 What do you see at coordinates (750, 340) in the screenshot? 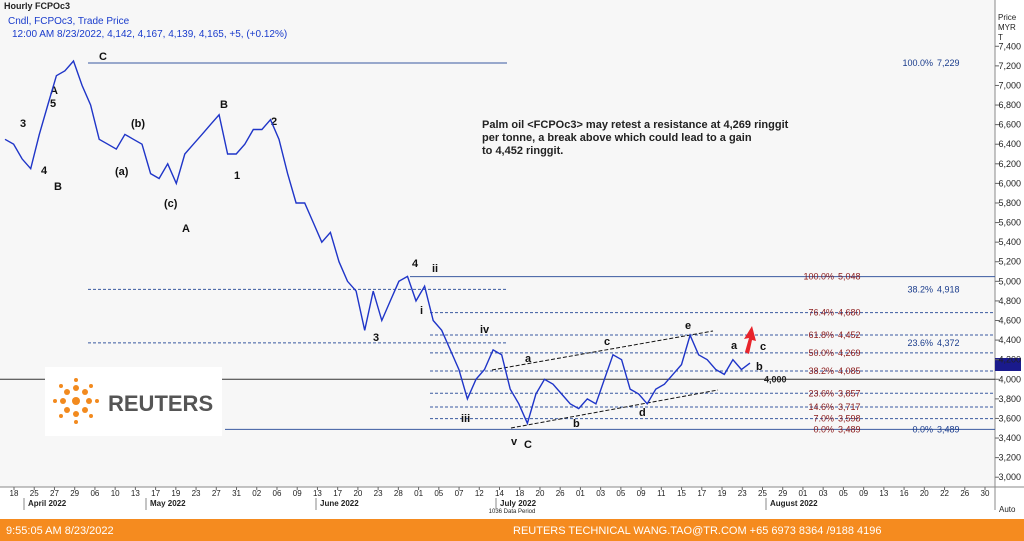
I see `arrow` at bounding box center [750, 340].